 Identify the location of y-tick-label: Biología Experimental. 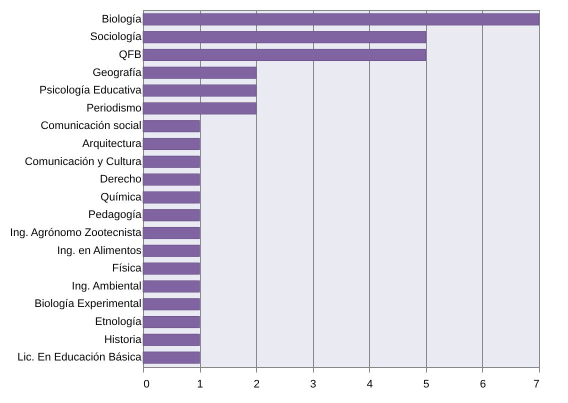
(88, 304).